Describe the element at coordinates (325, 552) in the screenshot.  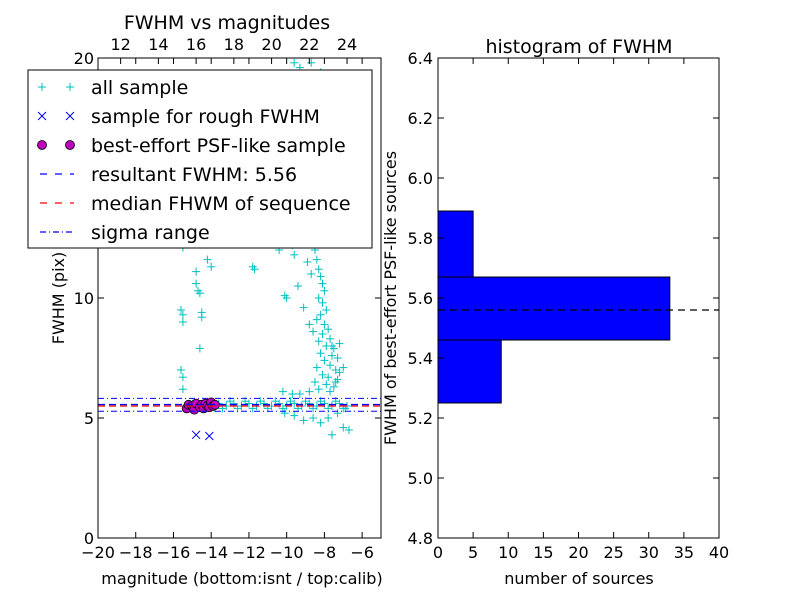
I see `scatter-x-tick-label: −8` at that location.